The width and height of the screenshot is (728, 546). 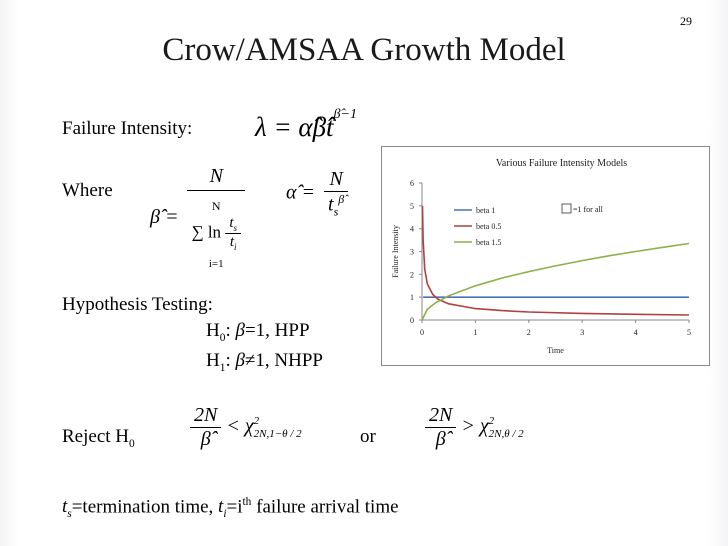 What do you see at coordinates (87, 190) in the screenshot?
I see `where-label: Where` at bounding box center [87, 190].